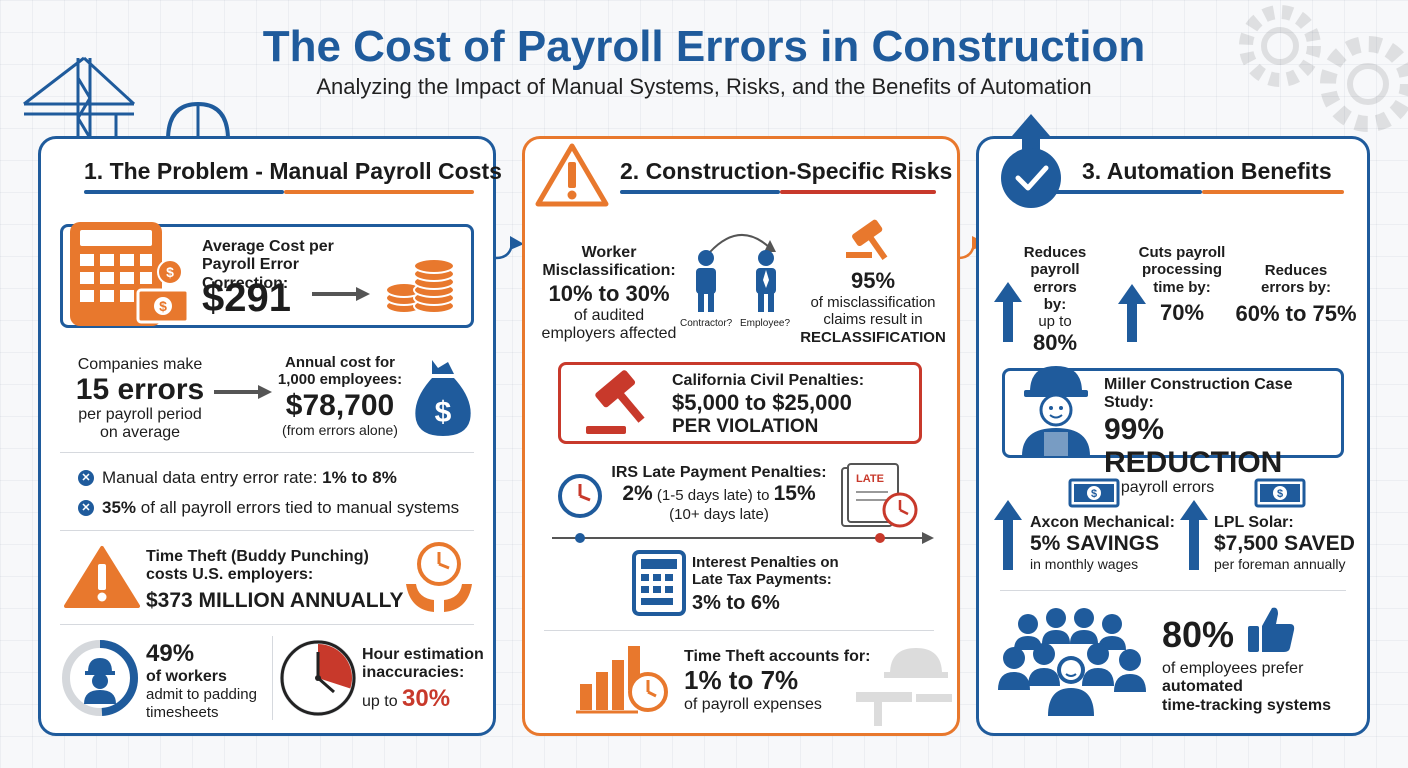 The width and height of the screenshot is (1408, 768). What do you see at coordinates (140, 414) in the screenshot?
I see `companies-line3: per payroll period` at bounding box center [140, 414].